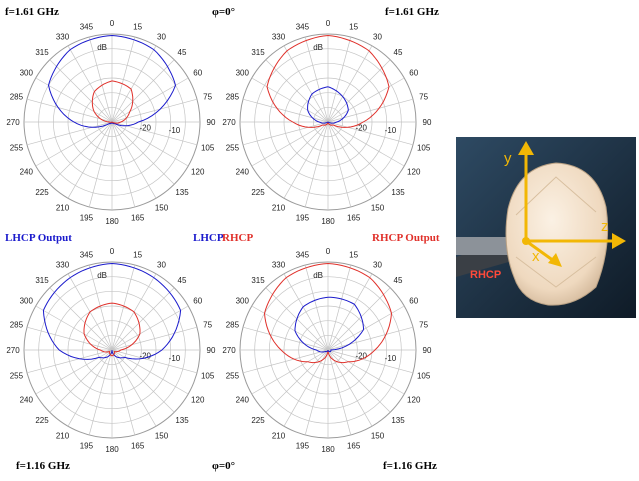  Describe the element at coordinates (391, 358) in the screenshot. I see `r-tick-label: -10` at that location.